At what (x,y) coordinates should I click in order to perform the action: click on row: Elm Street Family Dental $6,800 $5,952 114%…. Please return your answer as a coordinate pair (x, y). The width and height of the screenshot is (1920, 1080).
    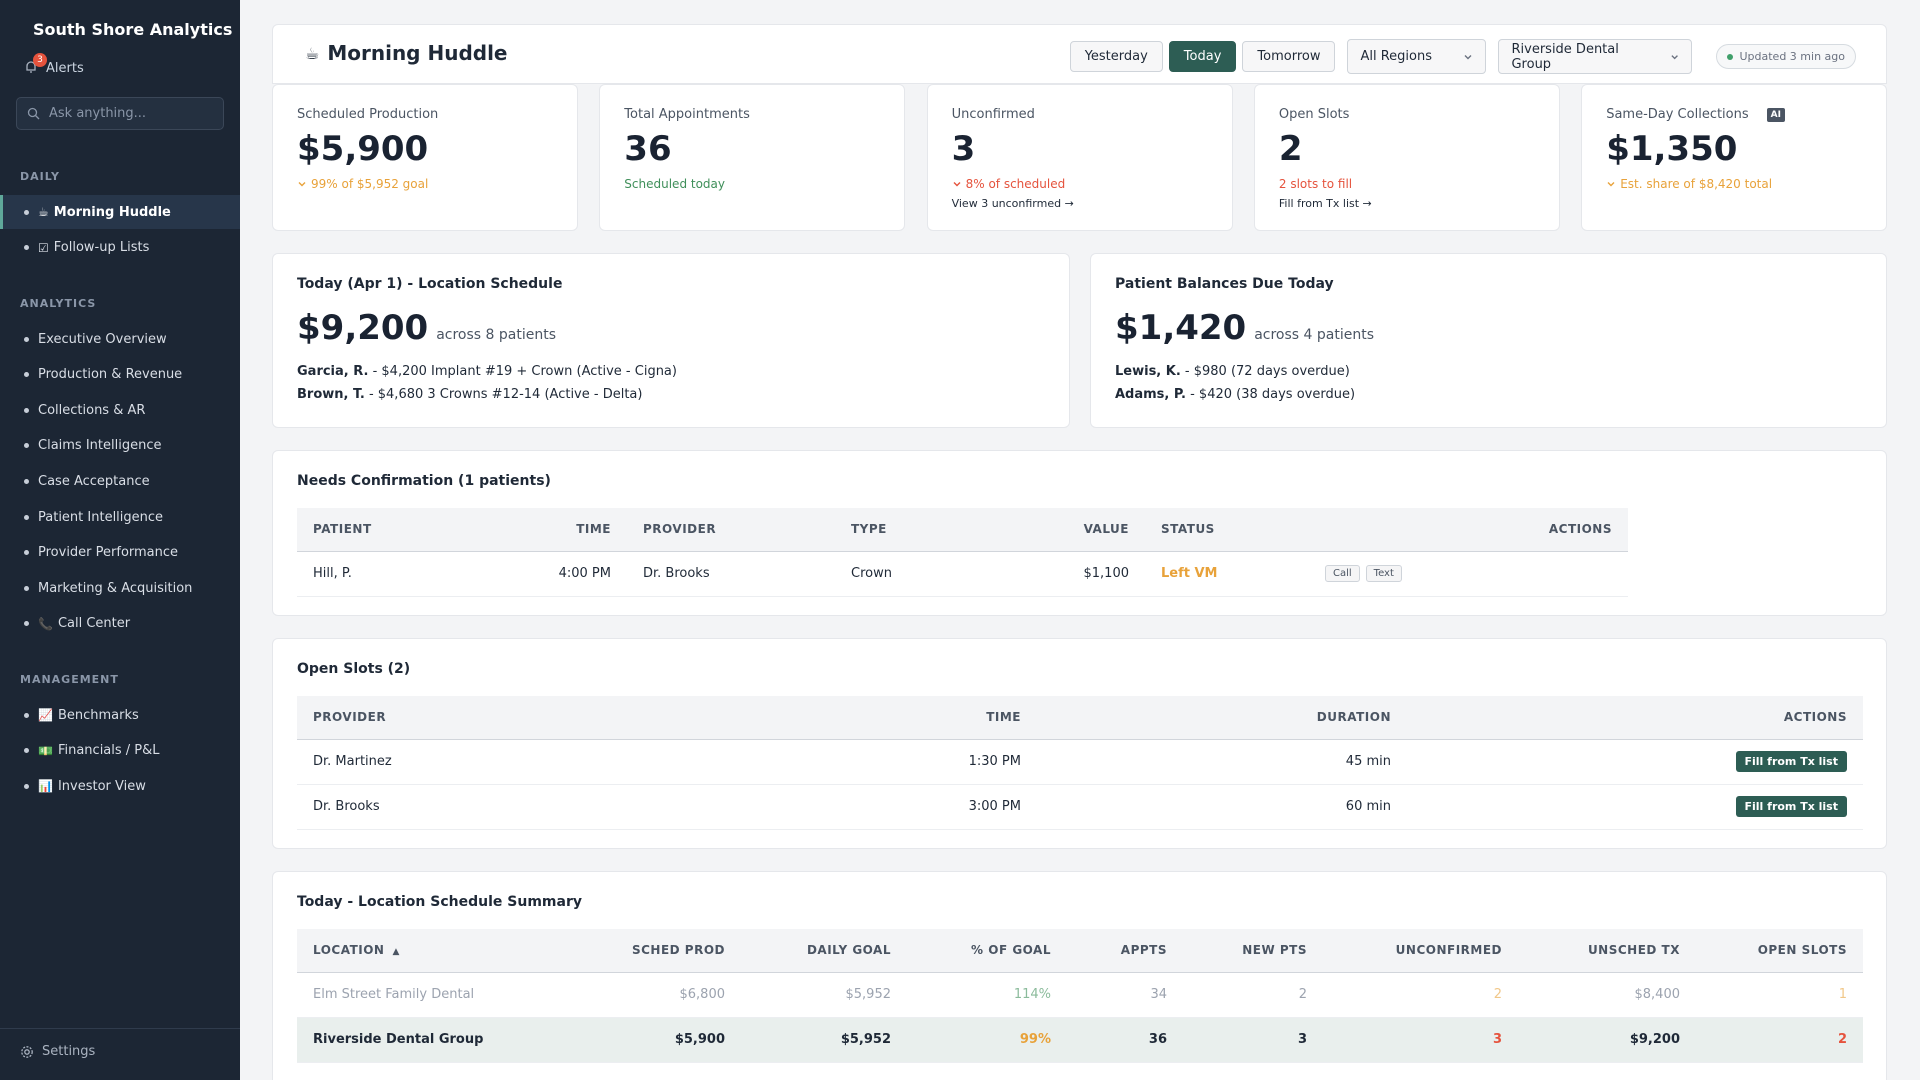
    Looking at the image, I should click on (1080, 995).